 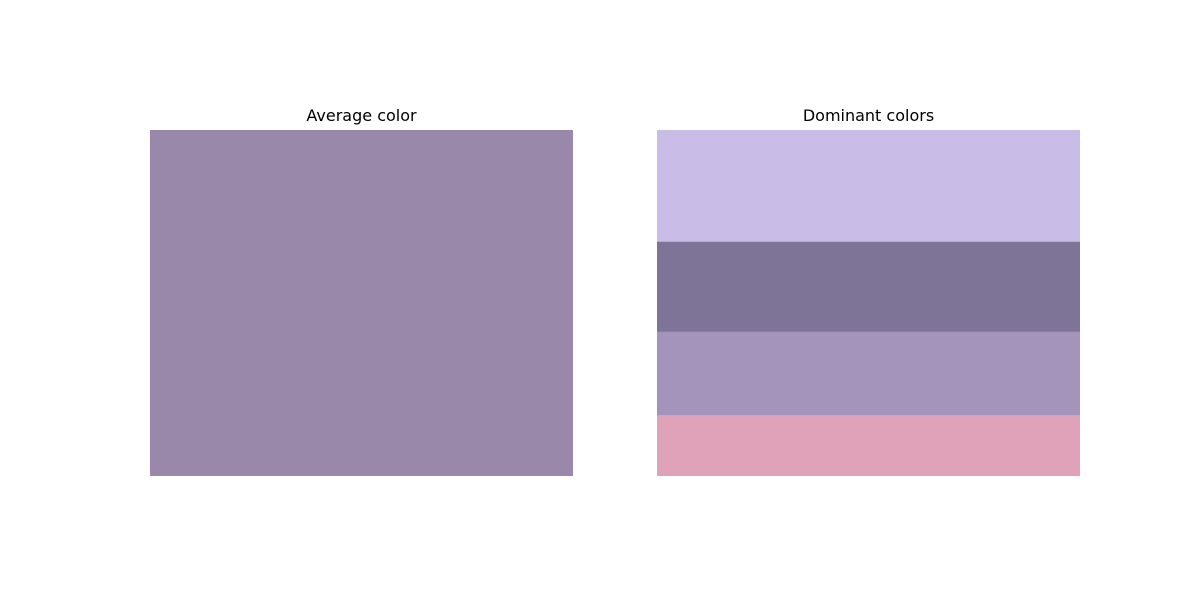 What do you see at coordinates (868, 115) in the screenshot?
I see `dominant-colors-title: Dominant colors` at bounding box center [868, 115].